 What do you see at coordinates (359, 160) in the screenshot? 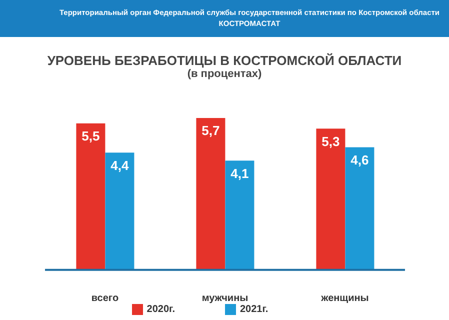
I see `data-label: 4,6` at bounding box center [359, 160].